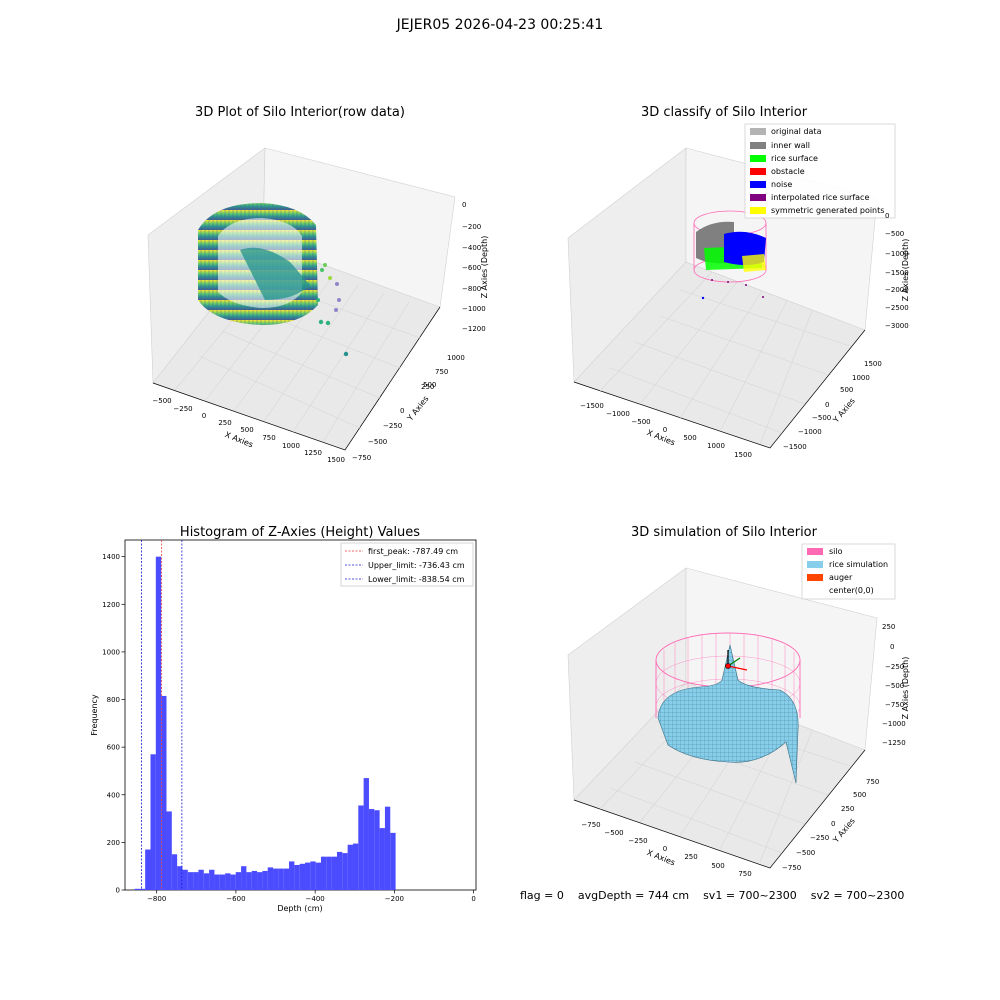 This screenshot has height=1000, width=1000. What do you see at coordinates (758, 158) in the screenshot?
I see `legend-swatch-rice-surface` at bounding box center [758, 158].